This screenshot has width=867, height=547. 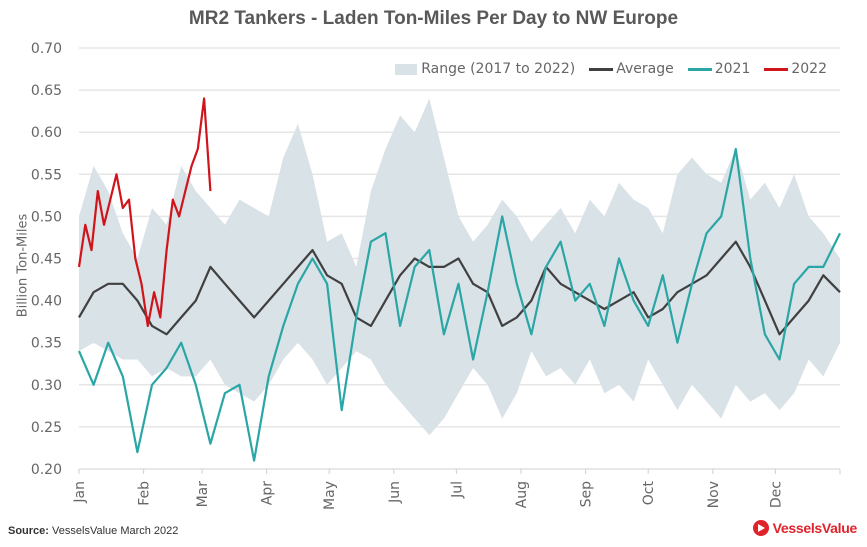 I want to click on x-tick-label: Mar, so click(x=203, y=494).